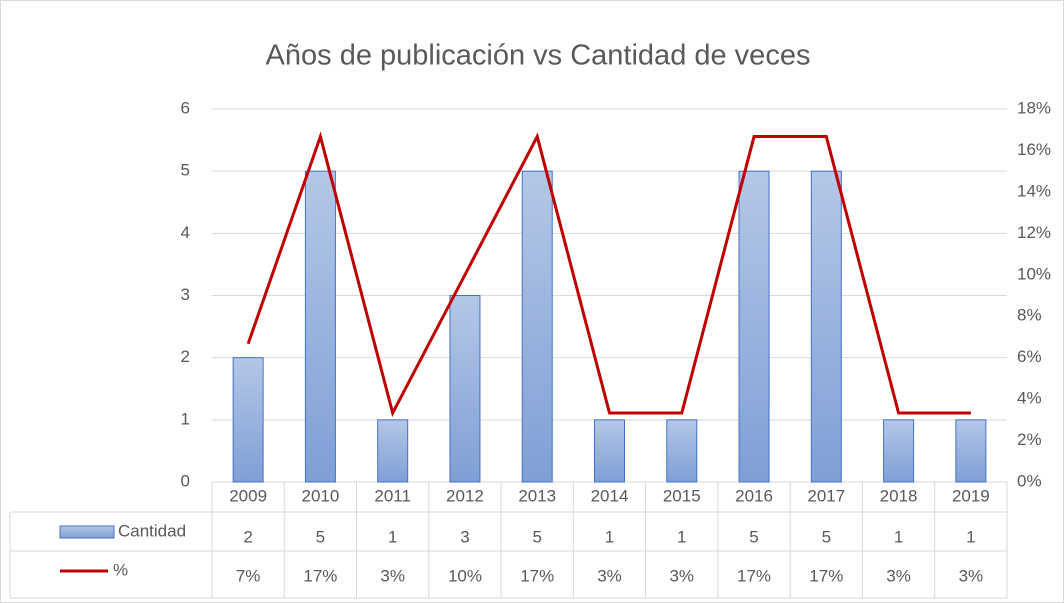 This screenshot has height=603, width=1064. What do you see at coordinates (185, 294) in the screenshot?
I see `y-tick-label: 3` at bounding box center [185, 294].